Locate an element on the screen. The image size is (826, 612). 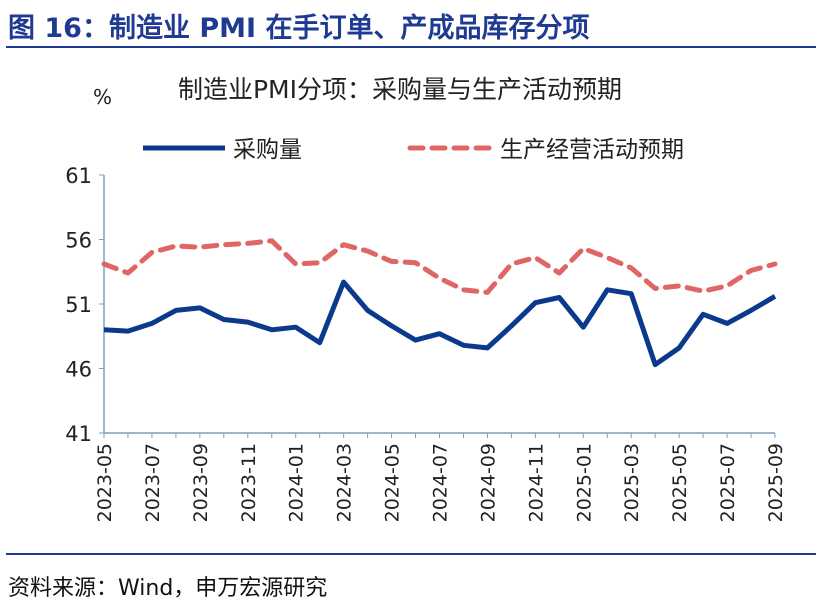
y-tick-label: 46 is located at coordinates (78, 370).